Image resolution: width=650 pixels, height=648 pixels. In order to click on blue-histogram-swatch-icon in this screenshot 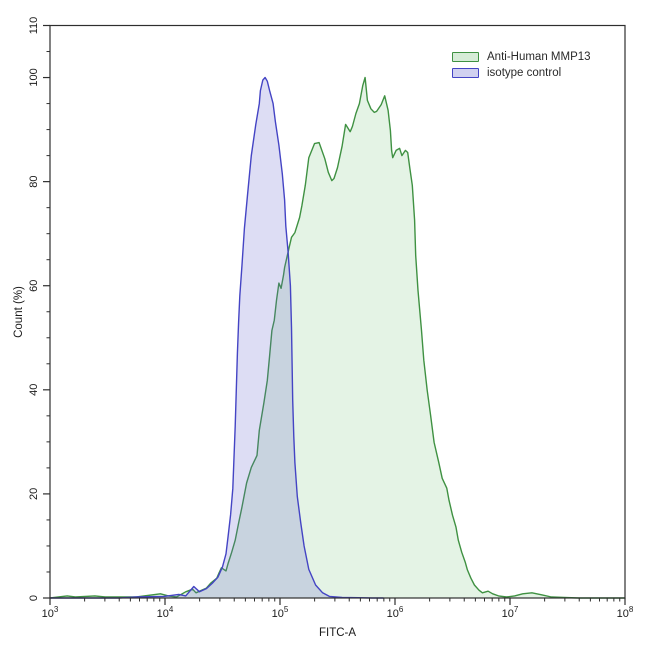, I will do `click(465, 73)`.